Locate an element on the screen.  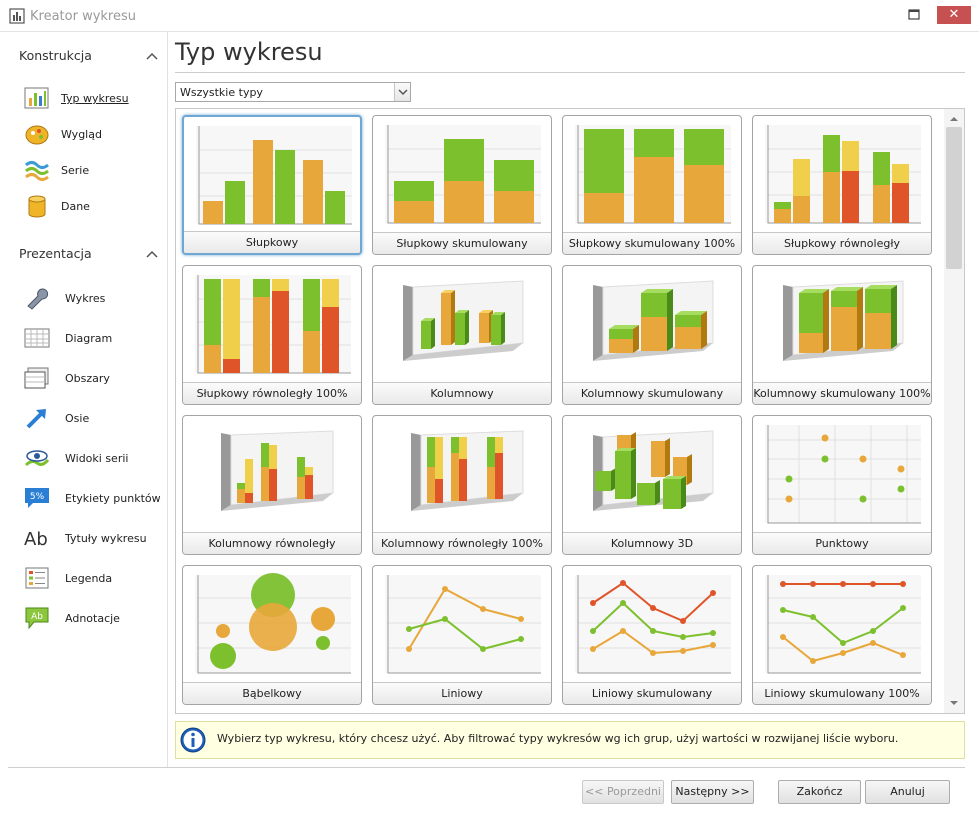
sidebar-item-appearance: Wygląd is located at coordinates (94, 134).